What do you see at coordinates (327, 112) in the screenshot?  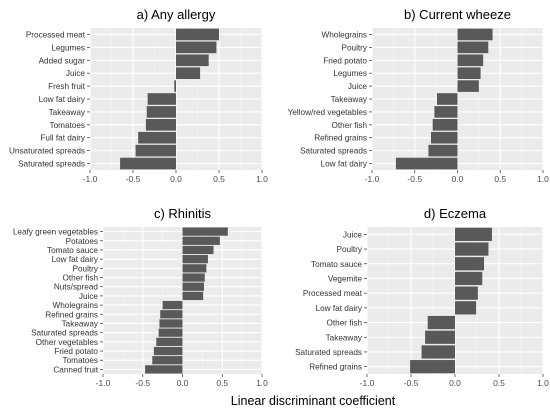 I see `category-label: Yellow/red vegetables` at bounding box center [327, 112].